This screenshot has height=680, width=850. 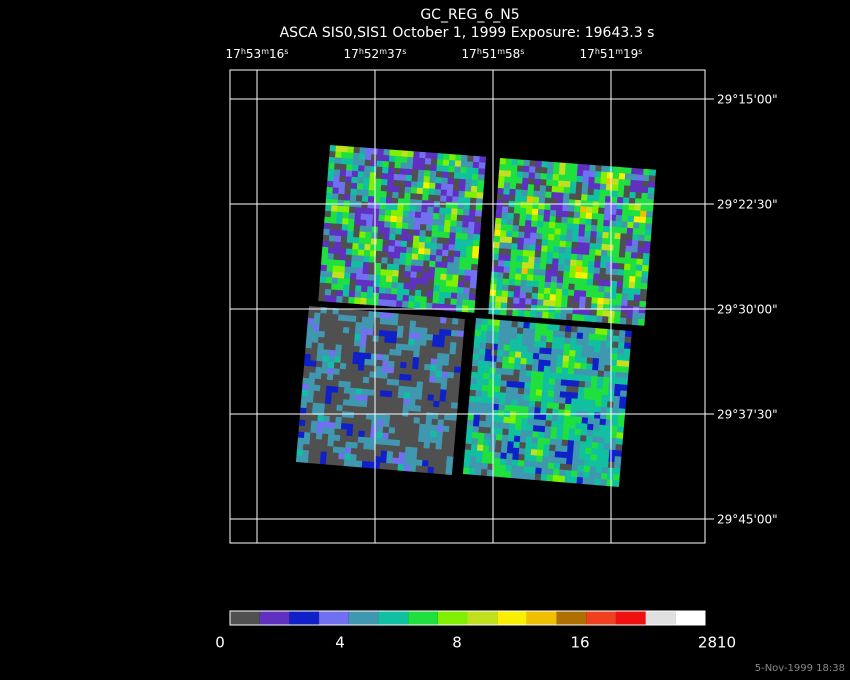 What do you see at coordinates (475, 631) in the screenshot?
I see `colorbar: 0 4 8 16 2810` at bounding box center [475, 631].